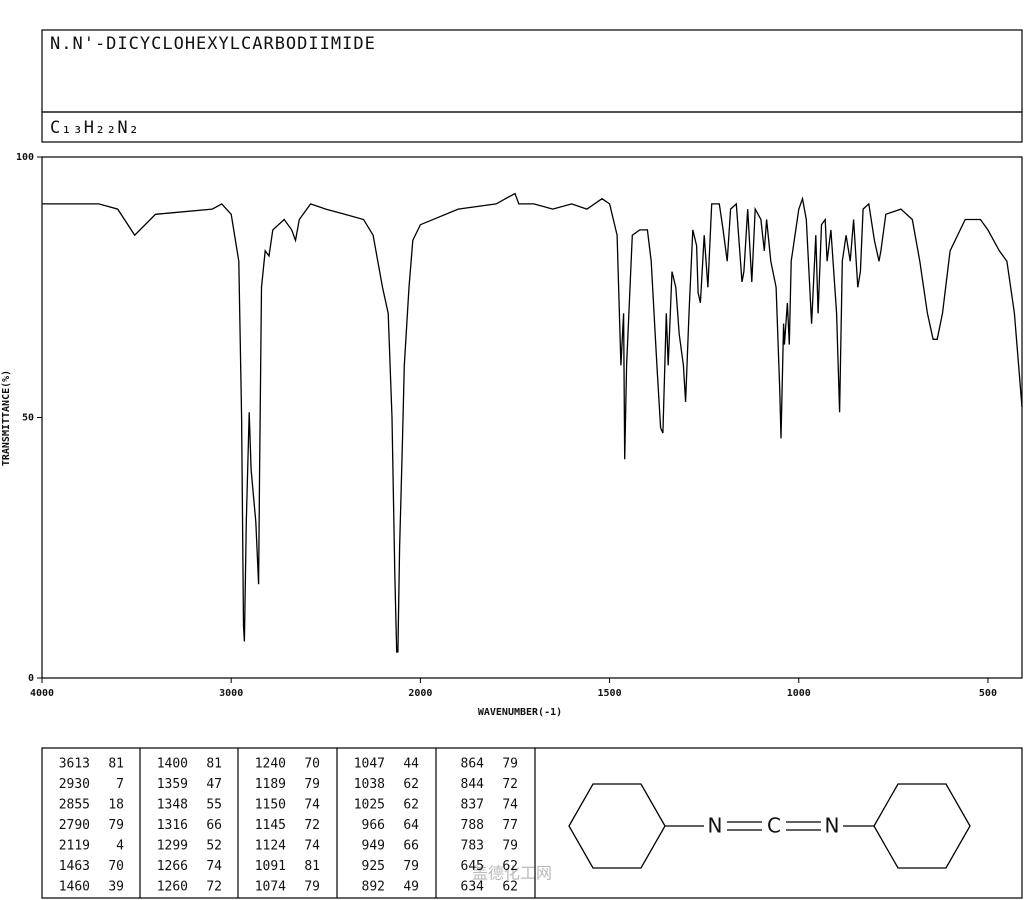 The image size is (1024, 900). What do you see at coordinates (28, 418) in the screenshot?
I see `y-tick-label: 50` at bounding box center [28, 418].